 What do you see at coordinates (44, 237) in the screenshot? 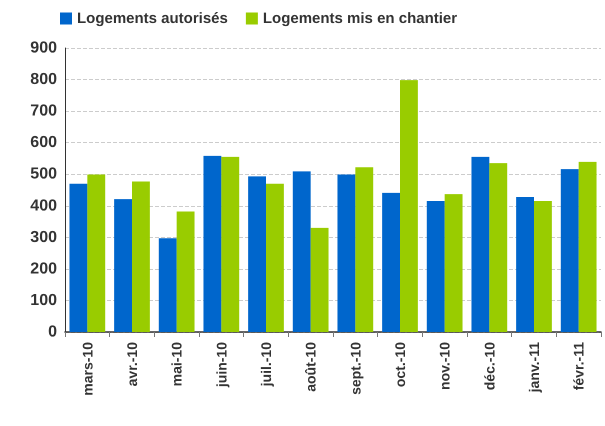
I see `y-tick-label: 300` at bounding box center [44, 237].